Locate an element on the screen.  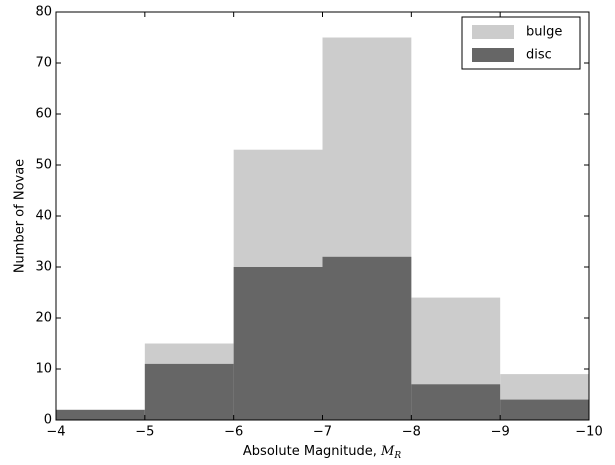
legend-label: bulge is located at coordinates (544, 32).